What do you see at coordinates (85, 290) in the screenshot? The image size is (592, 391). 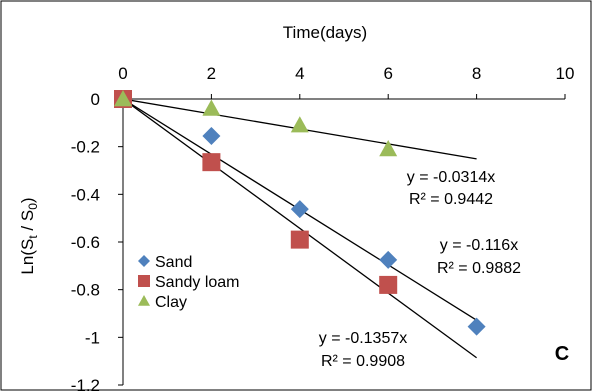 I see `y-tick-label: -0.8` at bounding box center [85, 290].